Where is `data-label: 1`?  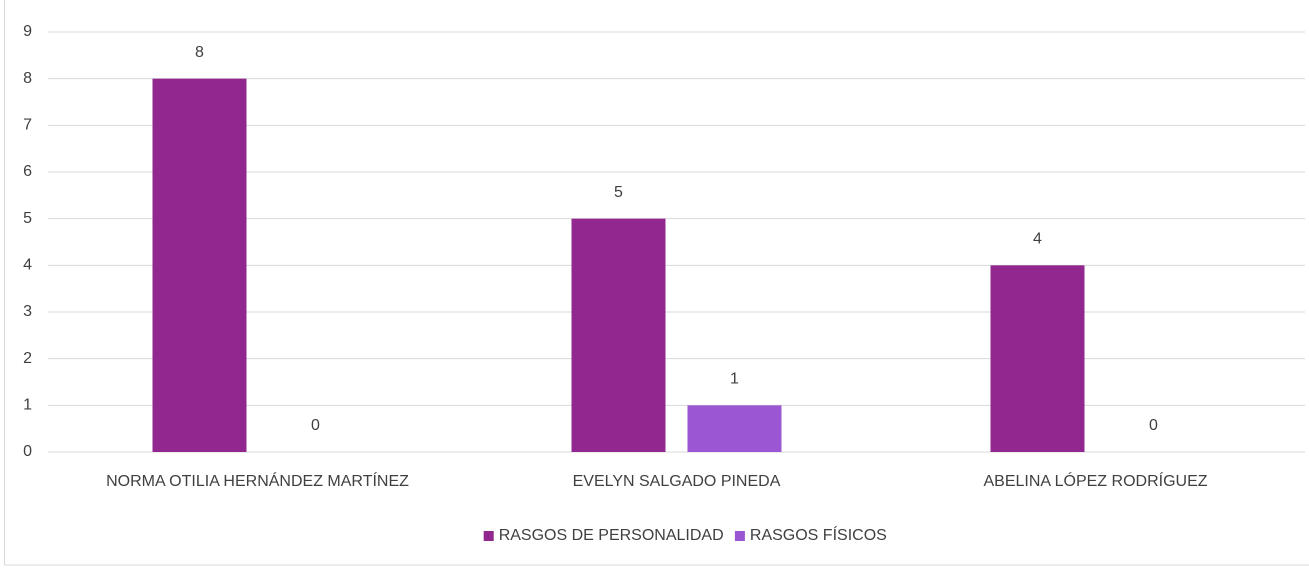
data-label: 1 is located at coordinates (734, 379).